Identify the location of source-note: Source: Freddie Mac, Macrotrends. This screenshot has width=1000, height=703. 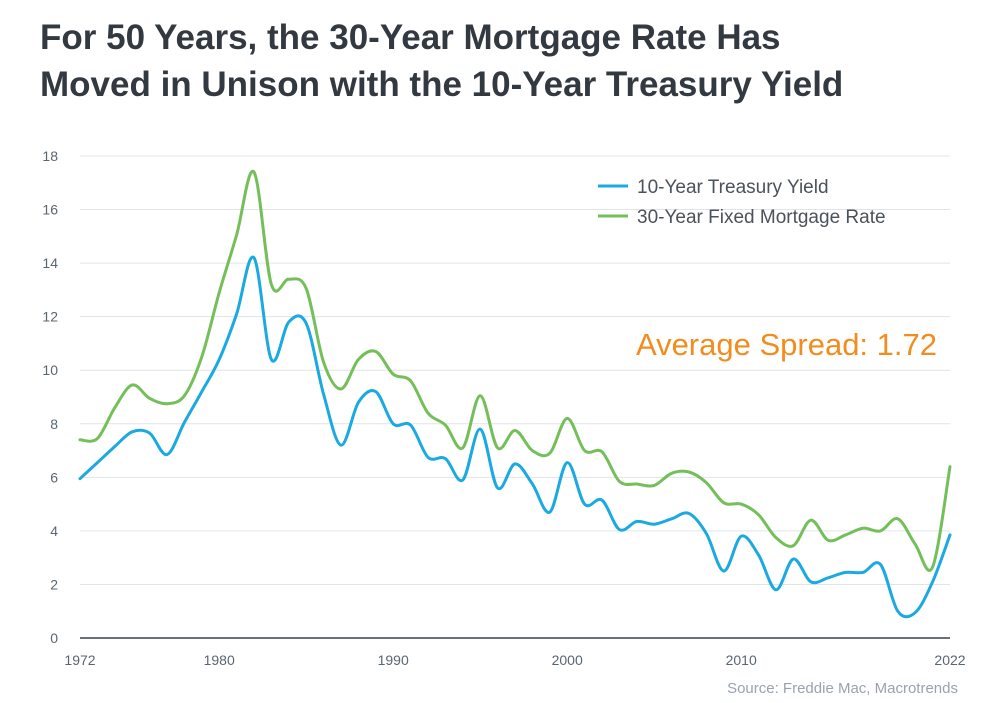
(842, 688).